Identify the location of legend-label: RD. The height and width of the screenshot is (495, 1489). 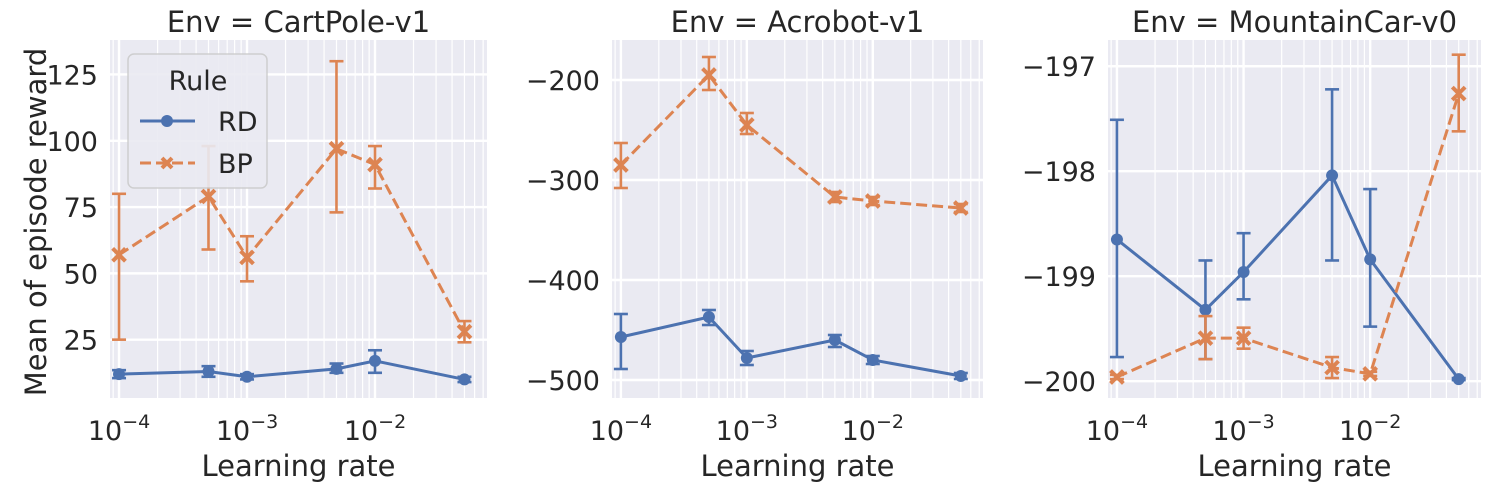
(238, 122).